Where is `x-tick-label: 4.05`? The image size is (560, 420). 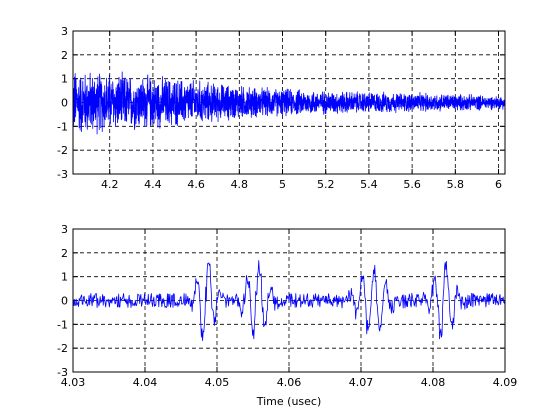
x-tick-label: 4.05 is located at coordinates (217, 382).